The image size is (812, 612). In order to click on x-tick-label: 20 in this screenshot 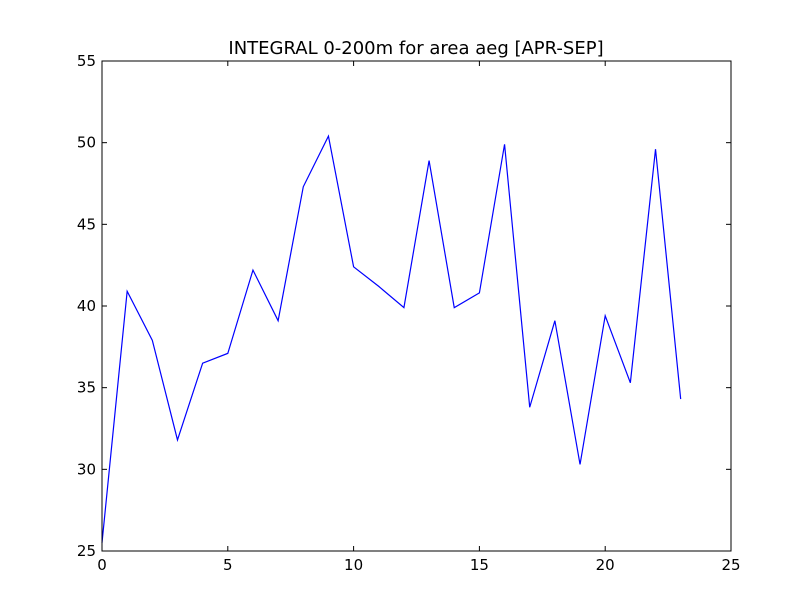, I will do `click(605, 565)`.